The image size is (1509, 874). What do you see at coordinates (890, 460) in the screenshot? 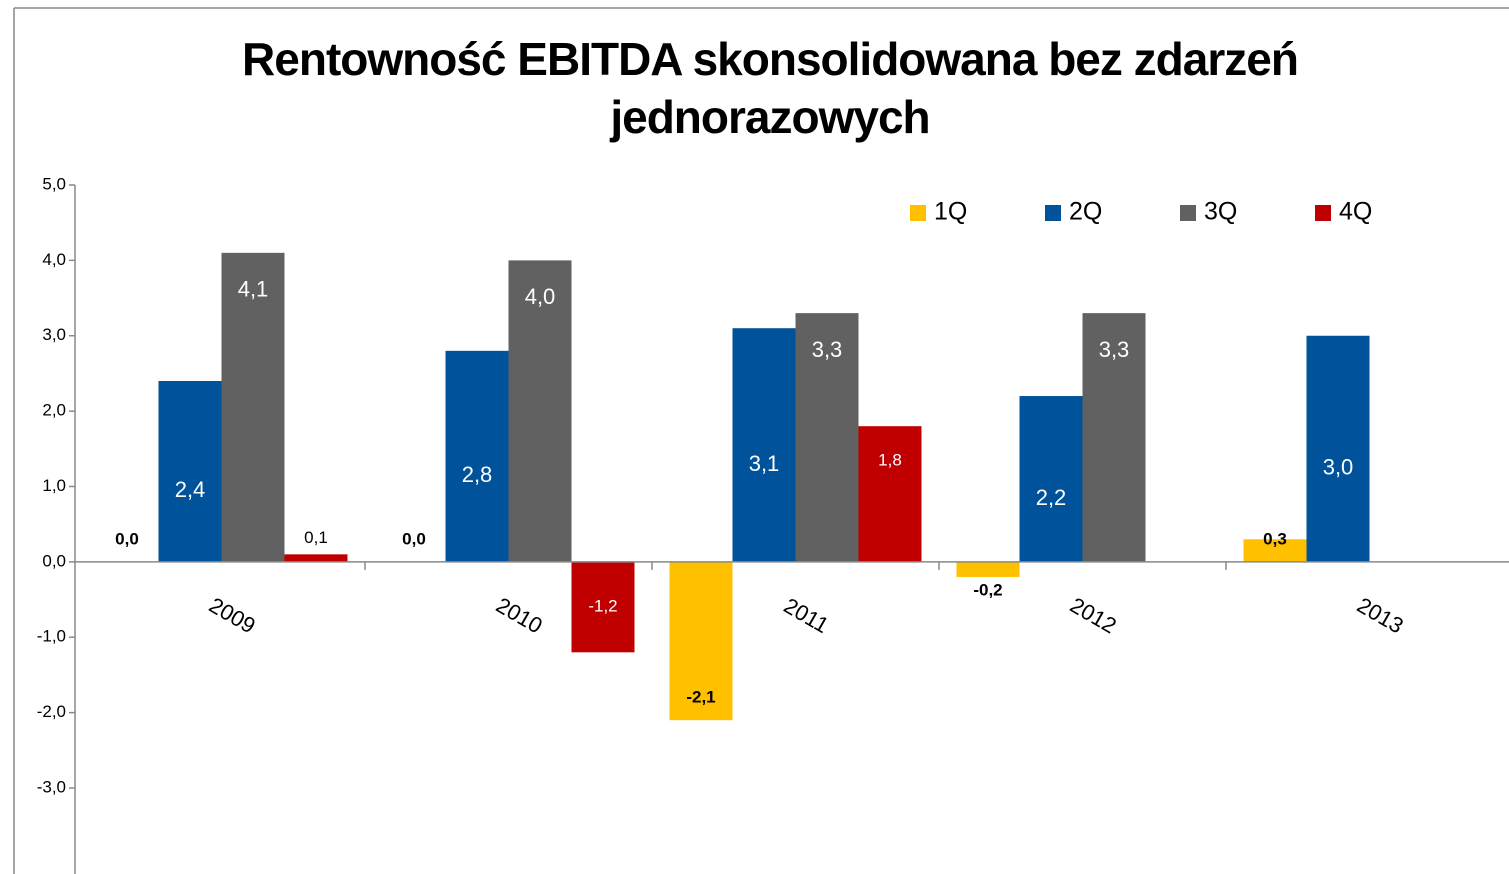
I see `data-label: 1,8` at bounding box center [890, 460].